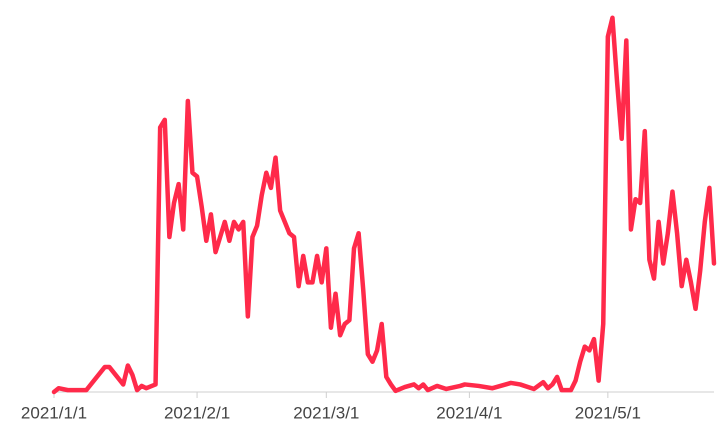 This screenshot has height=433, width=717. What do you see at coordinates (326, 412) in the screenshot?
I see `x-tick-label: 2021/3/1` at bounding box center [326, 412].